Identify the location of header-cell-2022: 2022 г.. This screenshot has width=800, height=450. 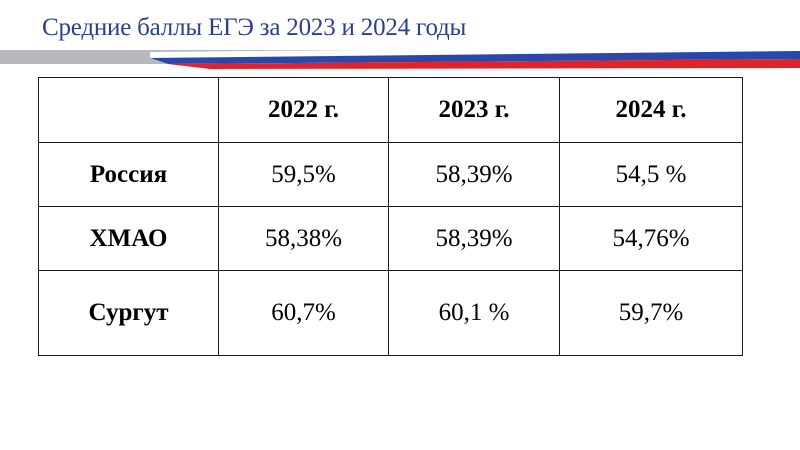
(303, 110).